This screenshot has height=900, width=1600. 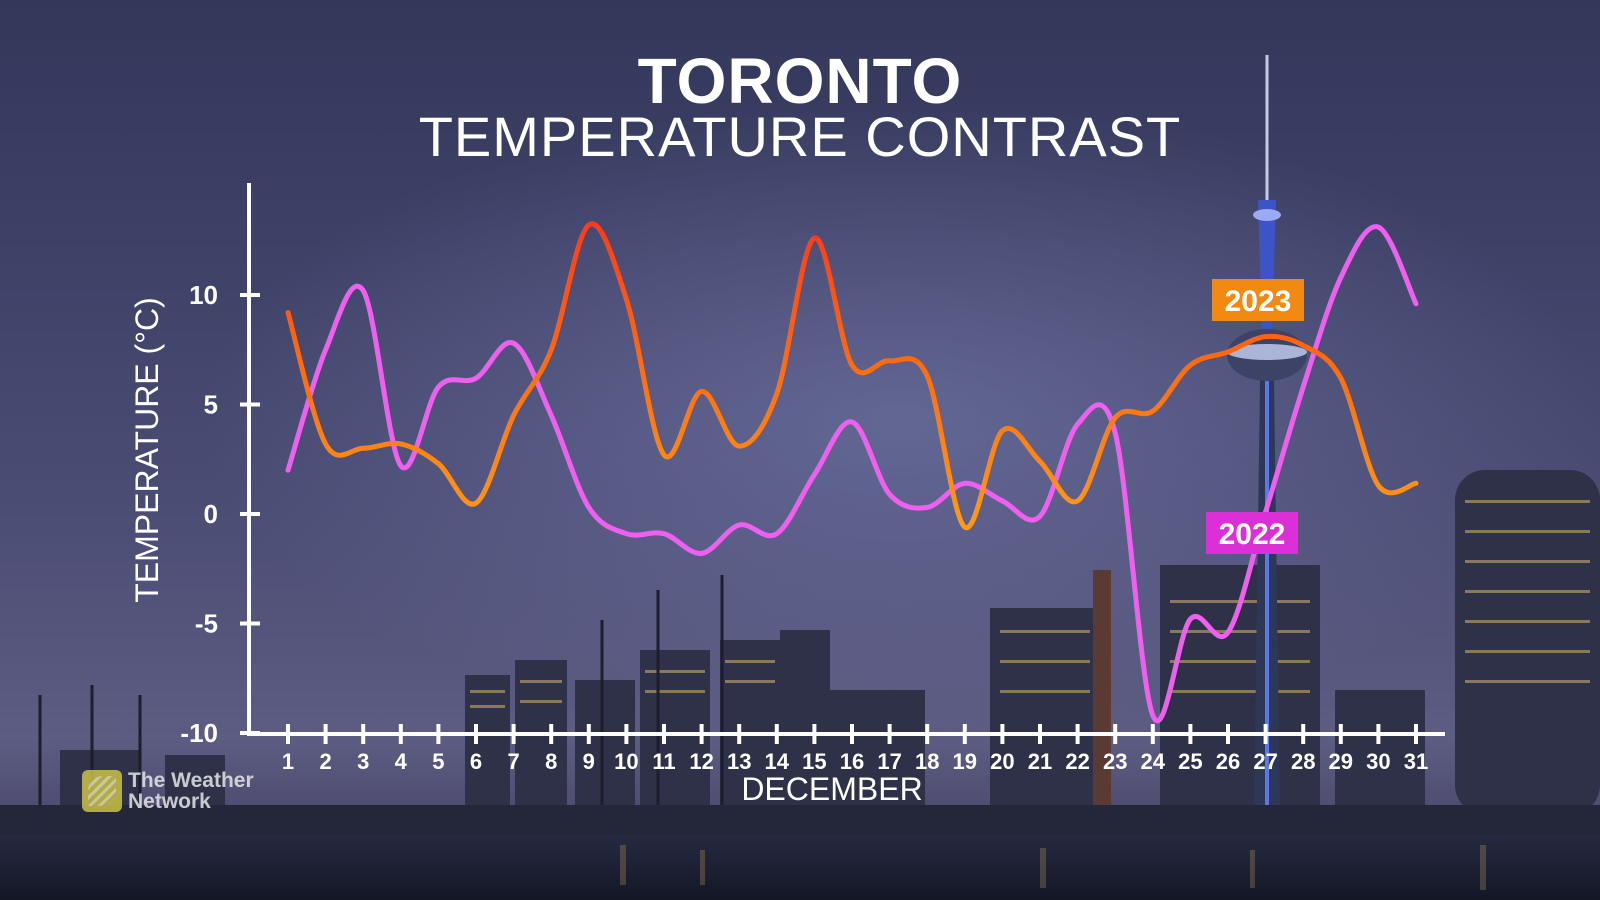 I want to click on x-tick-label: 8, so click(x=551, y=761).